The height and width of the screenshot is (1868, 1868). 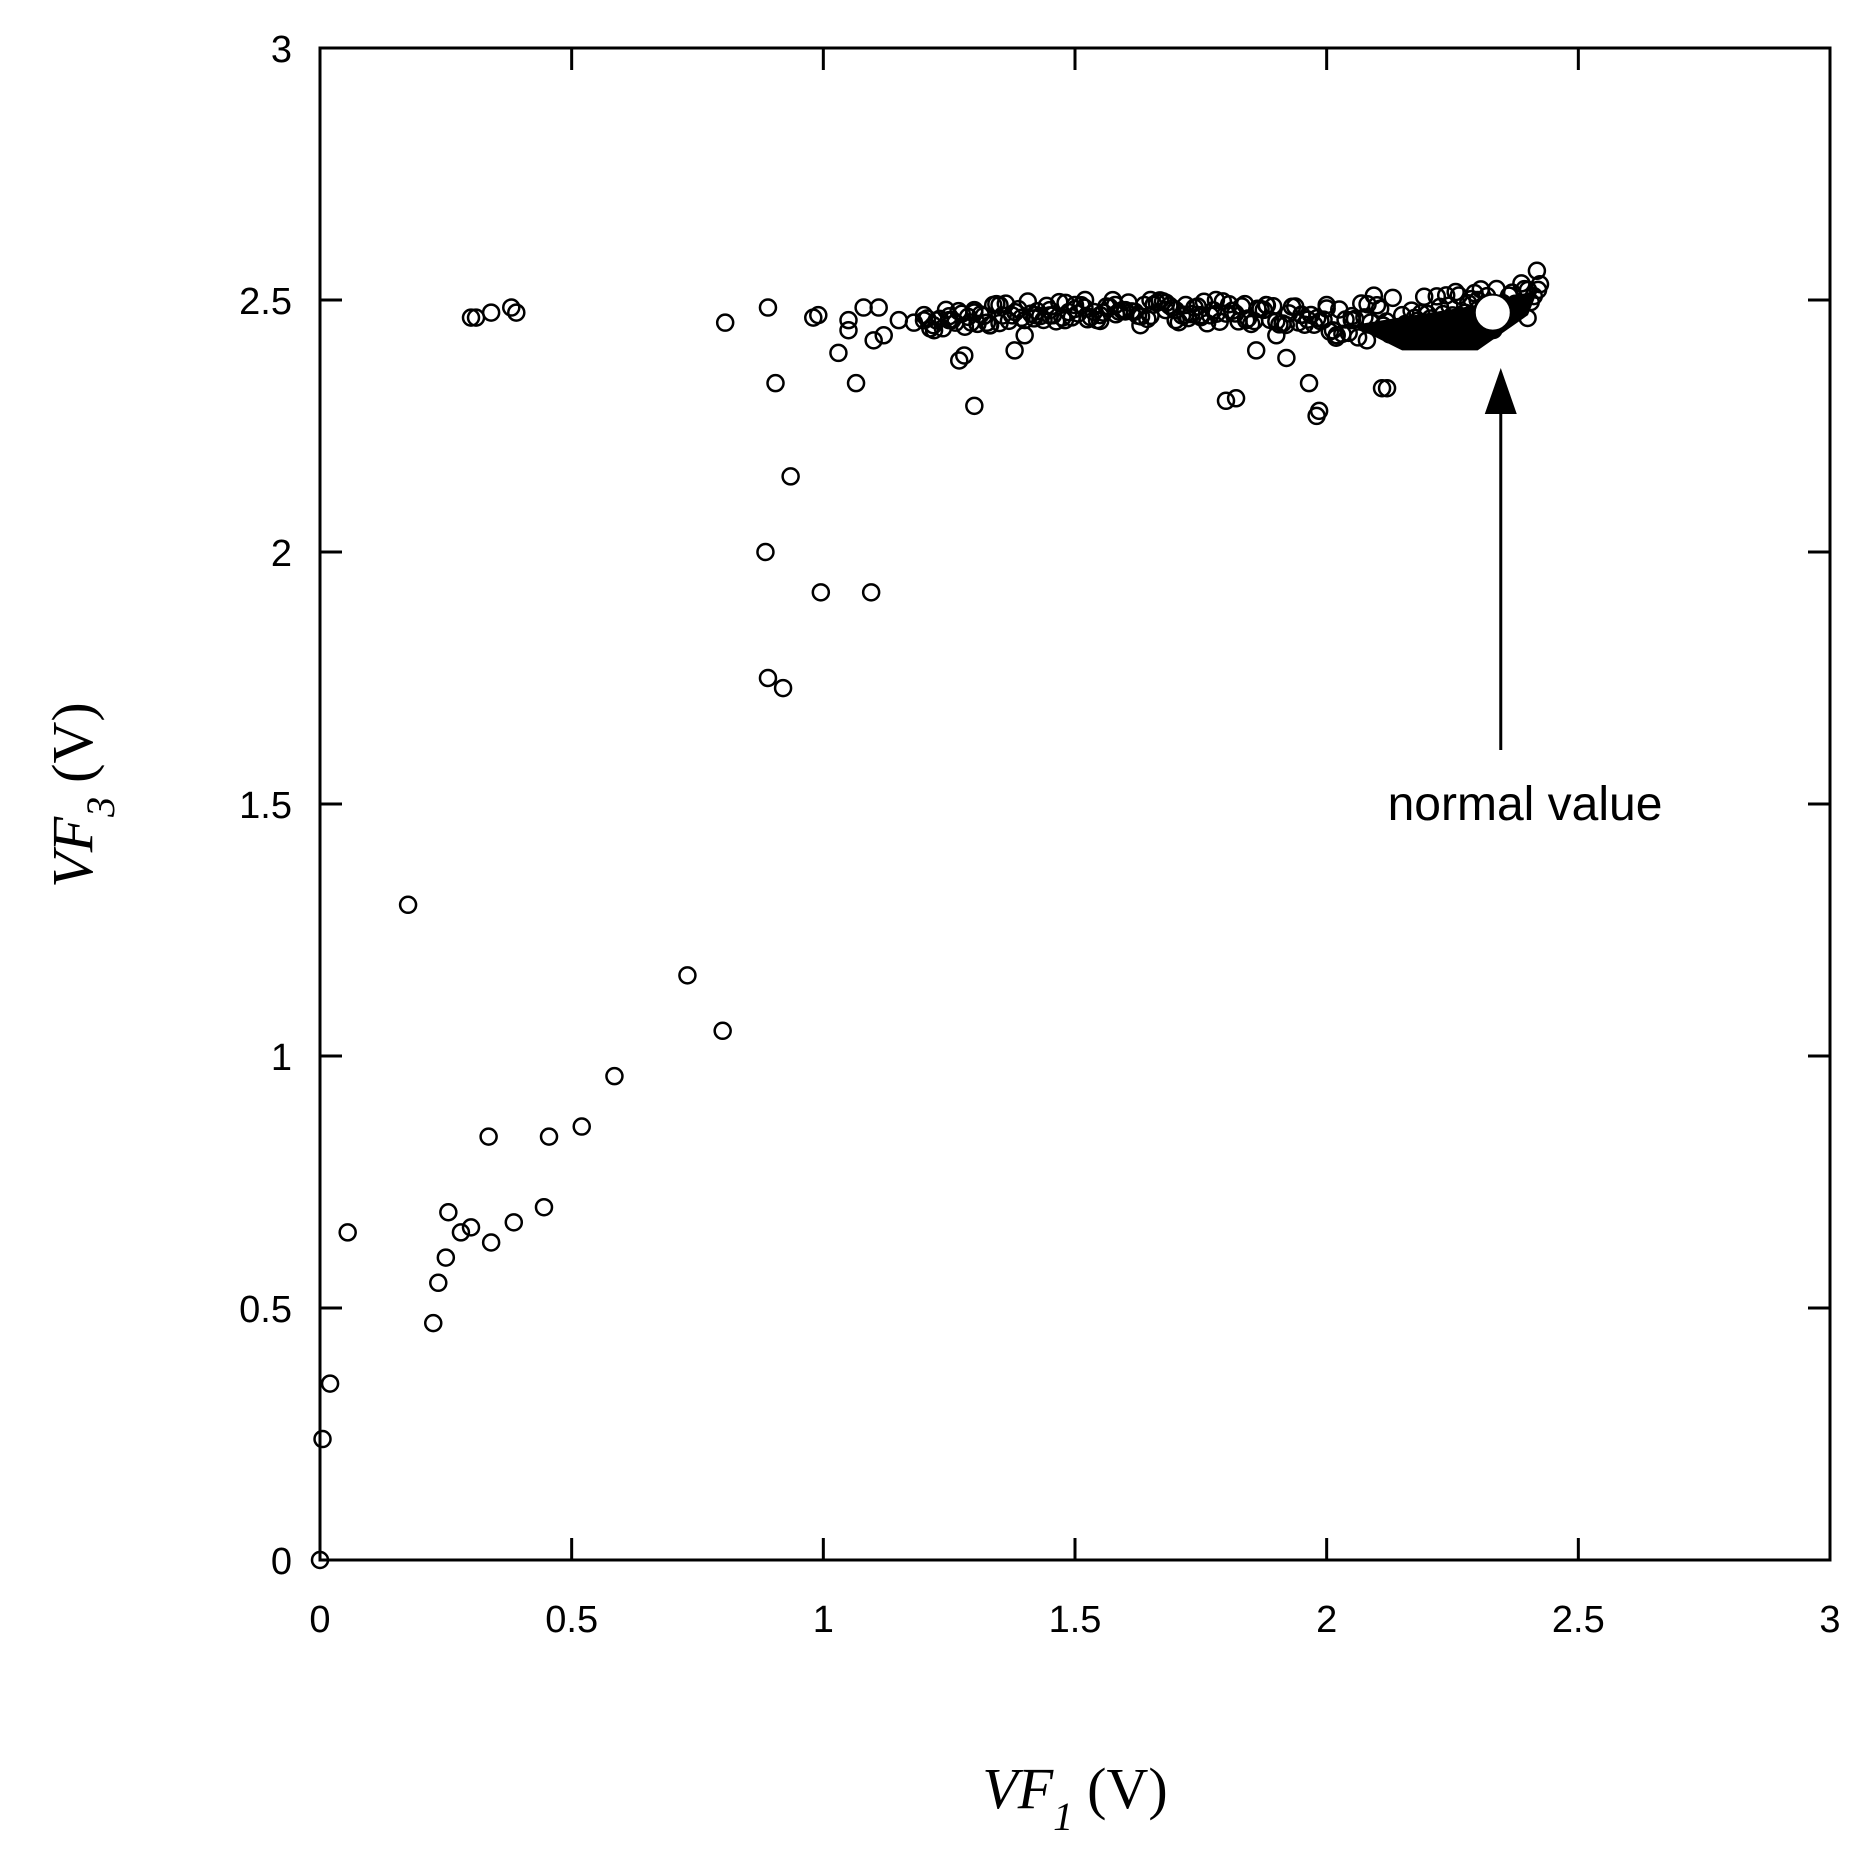 I want to click on annotation-arrow-head, so click(x=1500, y=391).